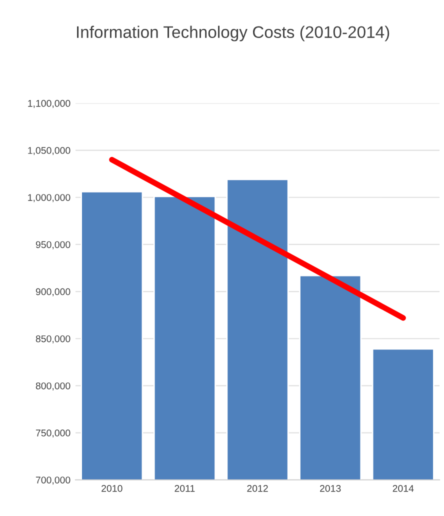 The image size is (444, 516). I want to click on x-tick-label: 2010, so click(112, 488).